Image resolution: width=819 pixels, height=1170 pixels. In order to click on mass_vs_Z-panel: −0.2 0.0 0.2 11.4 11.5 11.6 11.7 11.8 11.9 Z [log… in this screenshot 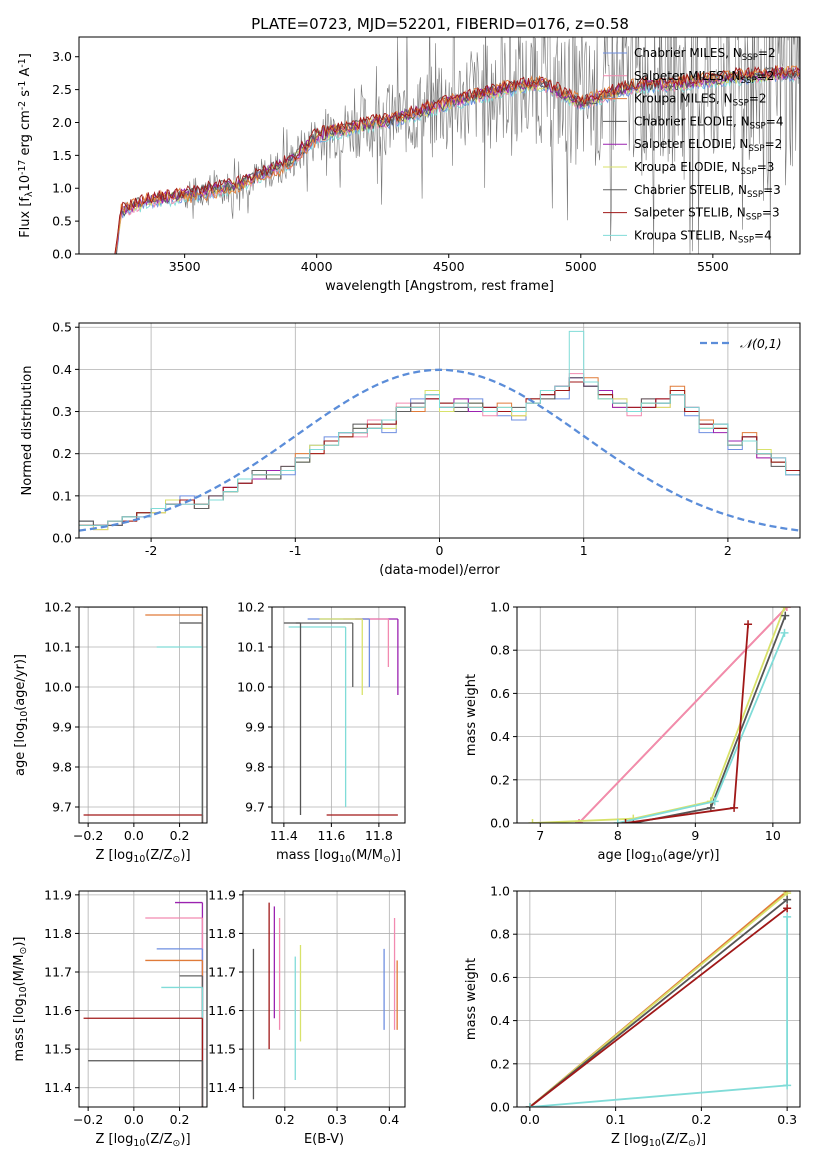, I will do `click(110, 1018)`.